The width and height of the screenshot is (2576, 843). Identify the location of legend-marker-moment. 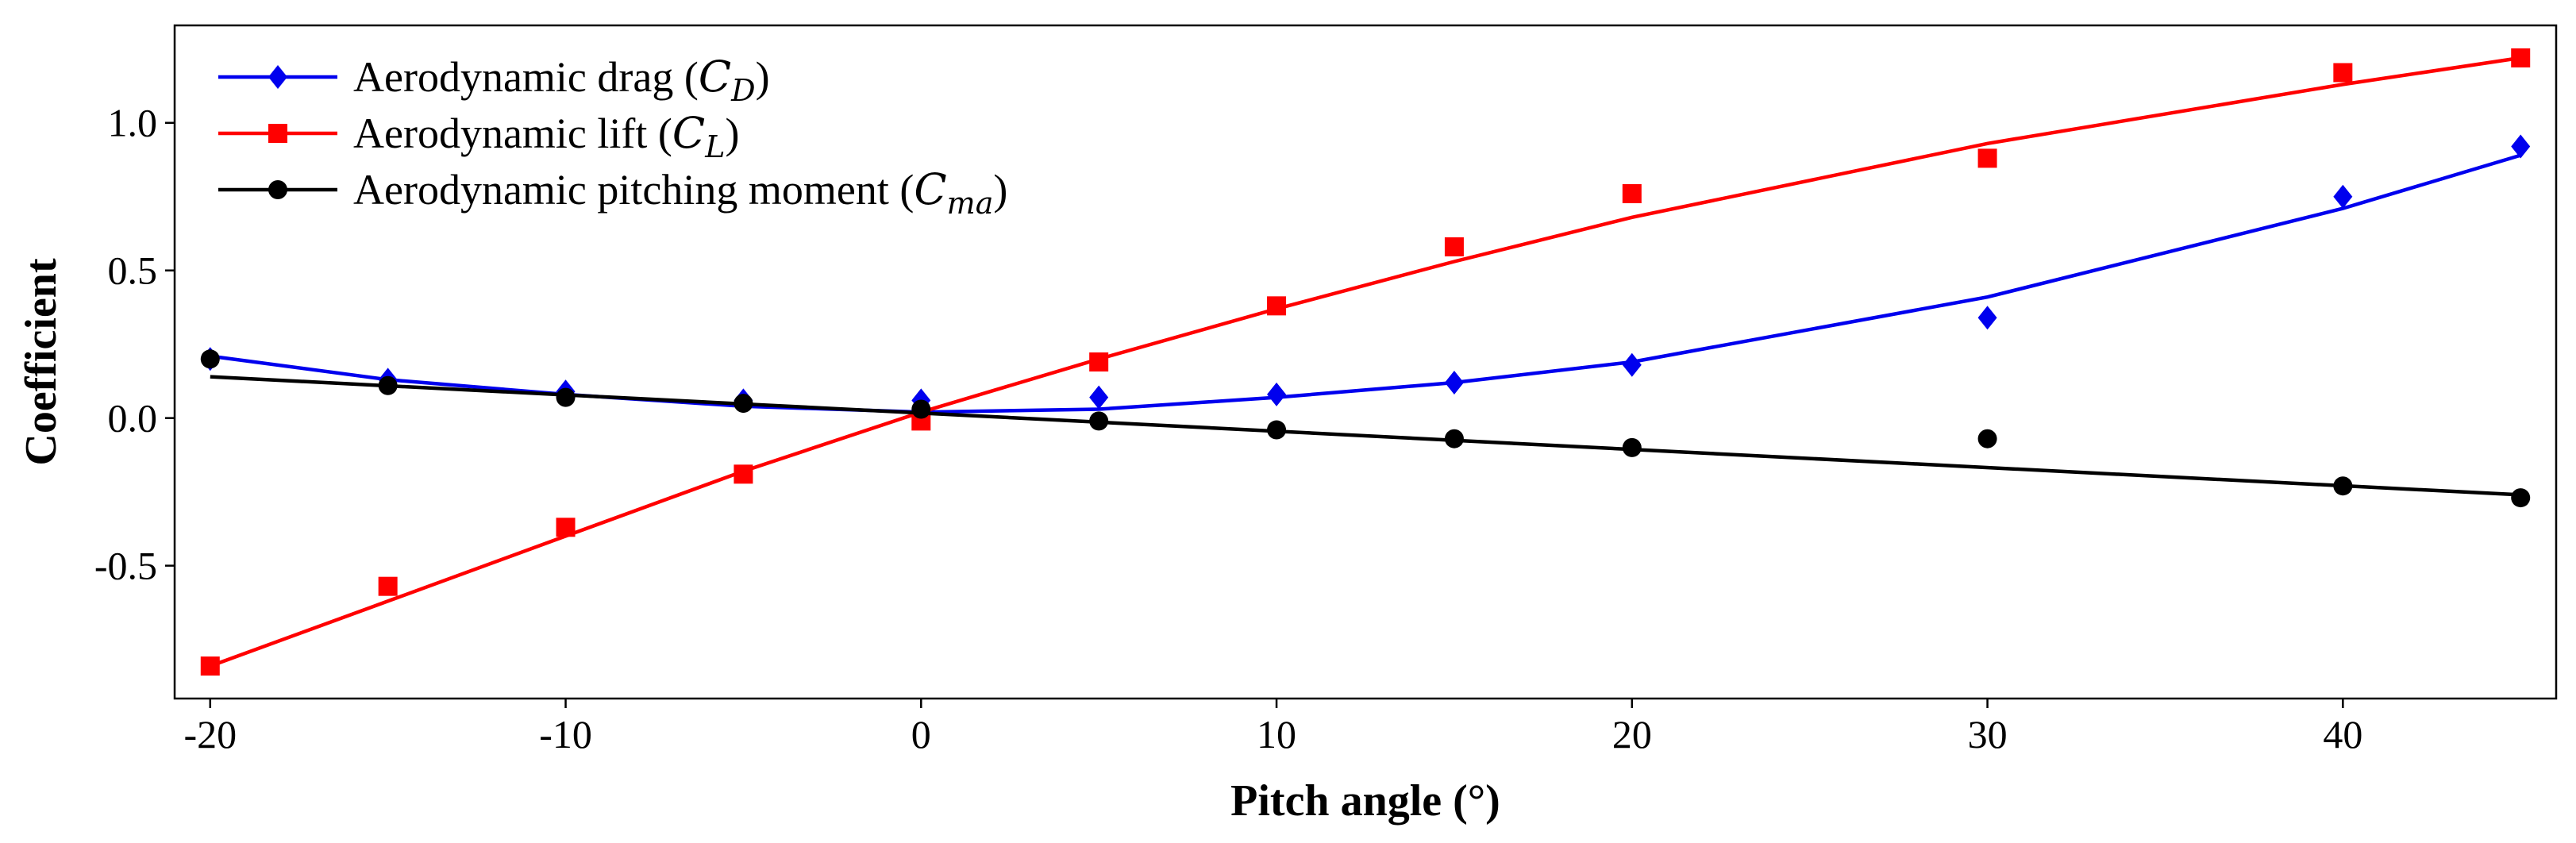
(277, 189).